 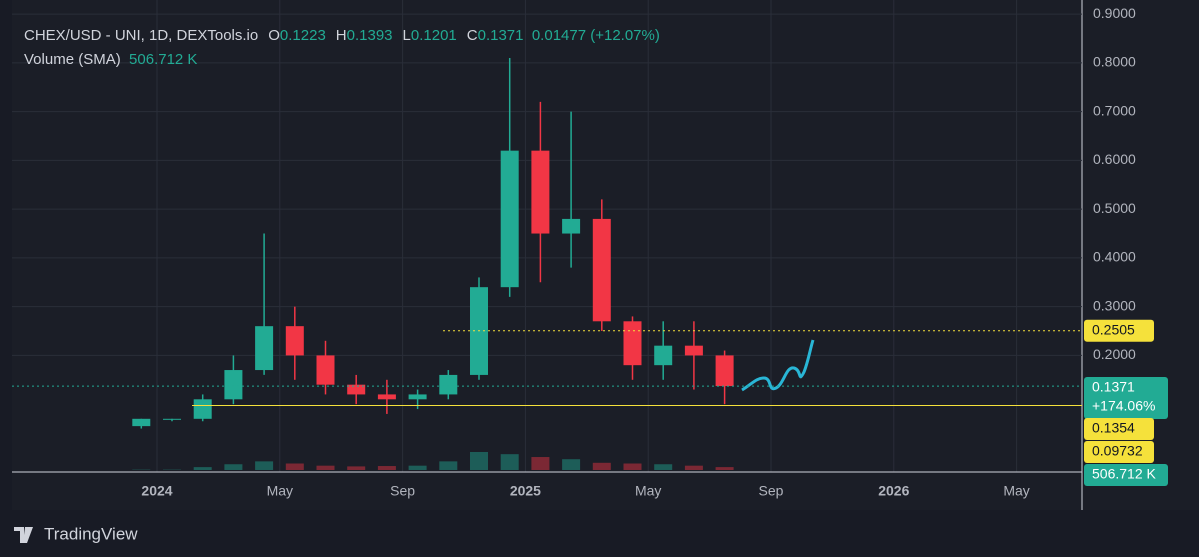 I want to click on price-label: 506.712 K, so click(x=1124, y=474).